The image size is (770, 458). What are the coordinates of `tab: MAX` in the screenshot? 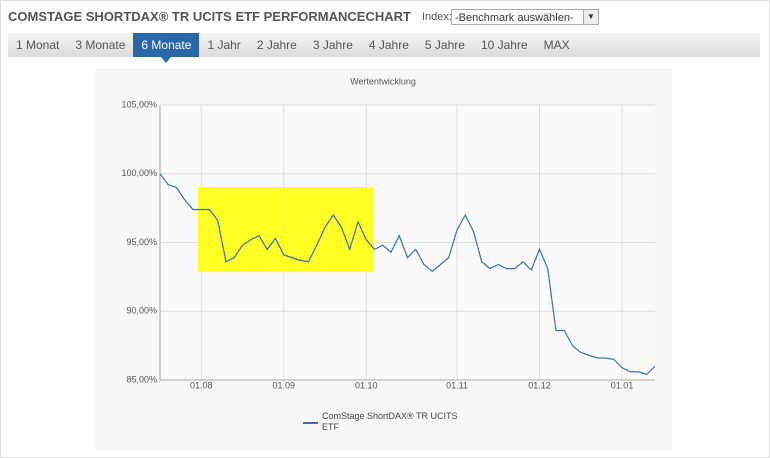 It's located at (556, 45).